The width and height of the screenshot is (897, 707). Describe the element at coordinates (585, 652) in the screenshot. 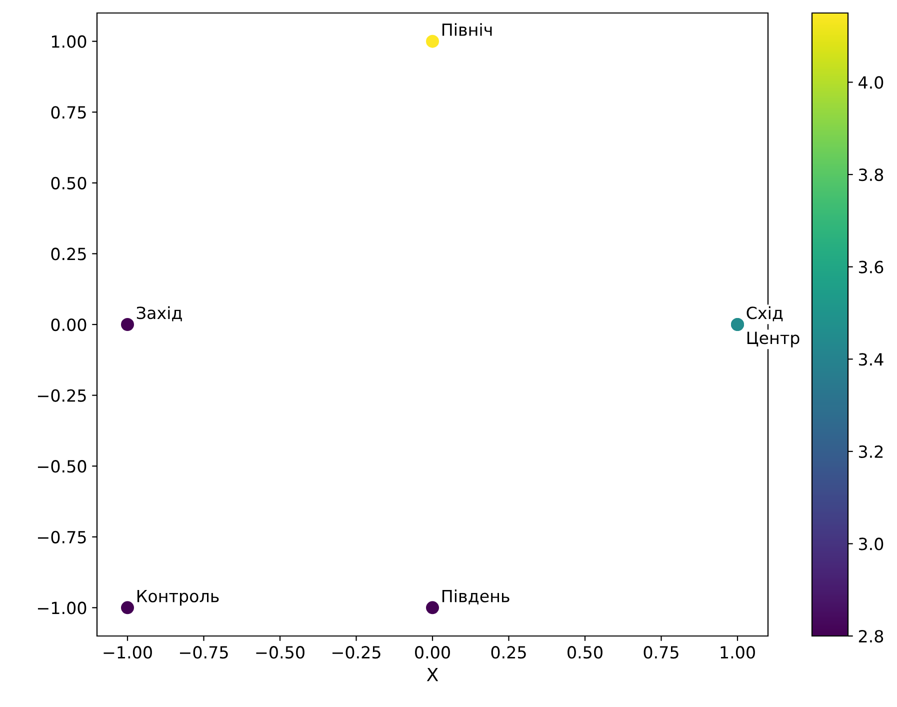

I see `x-tick-label: 0.50` at that location.